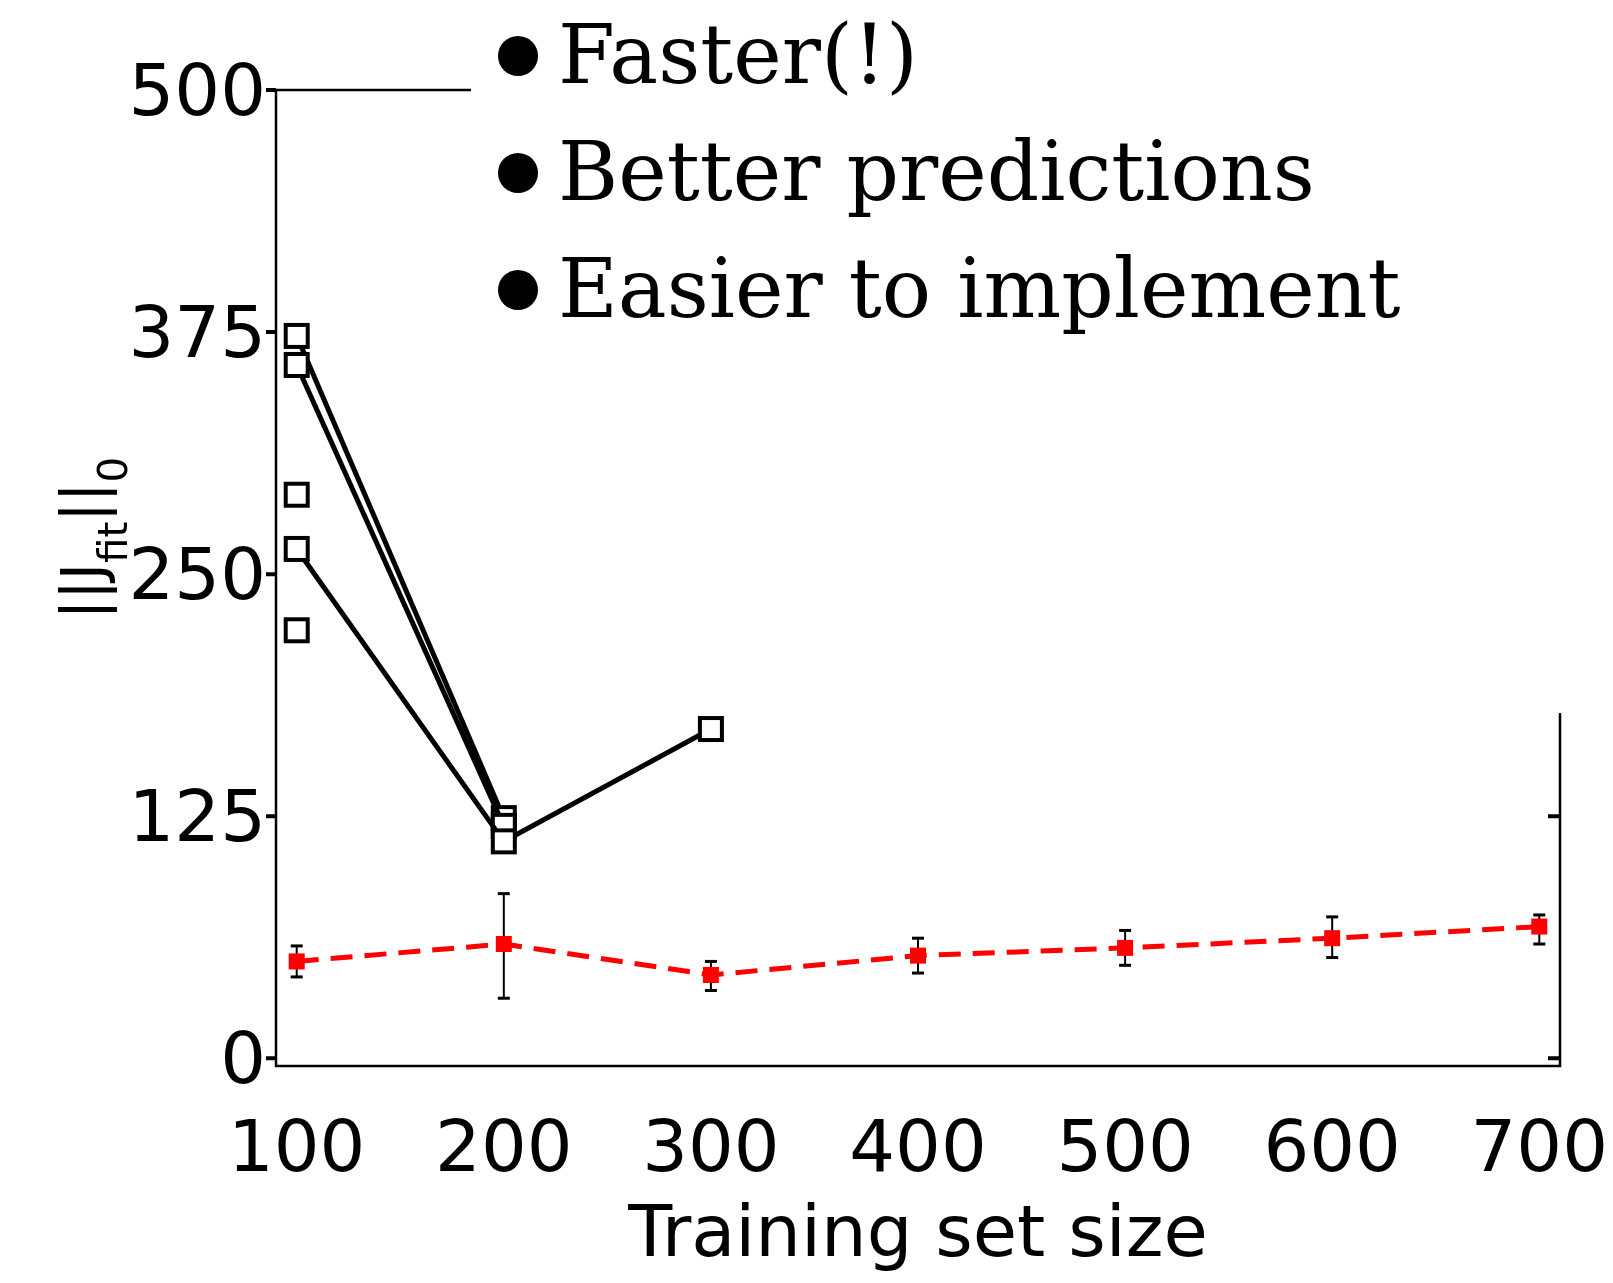 This screenshot has height=1283, width=1613. I want to click on x-tick-label: 600, so click(1332, 1146).